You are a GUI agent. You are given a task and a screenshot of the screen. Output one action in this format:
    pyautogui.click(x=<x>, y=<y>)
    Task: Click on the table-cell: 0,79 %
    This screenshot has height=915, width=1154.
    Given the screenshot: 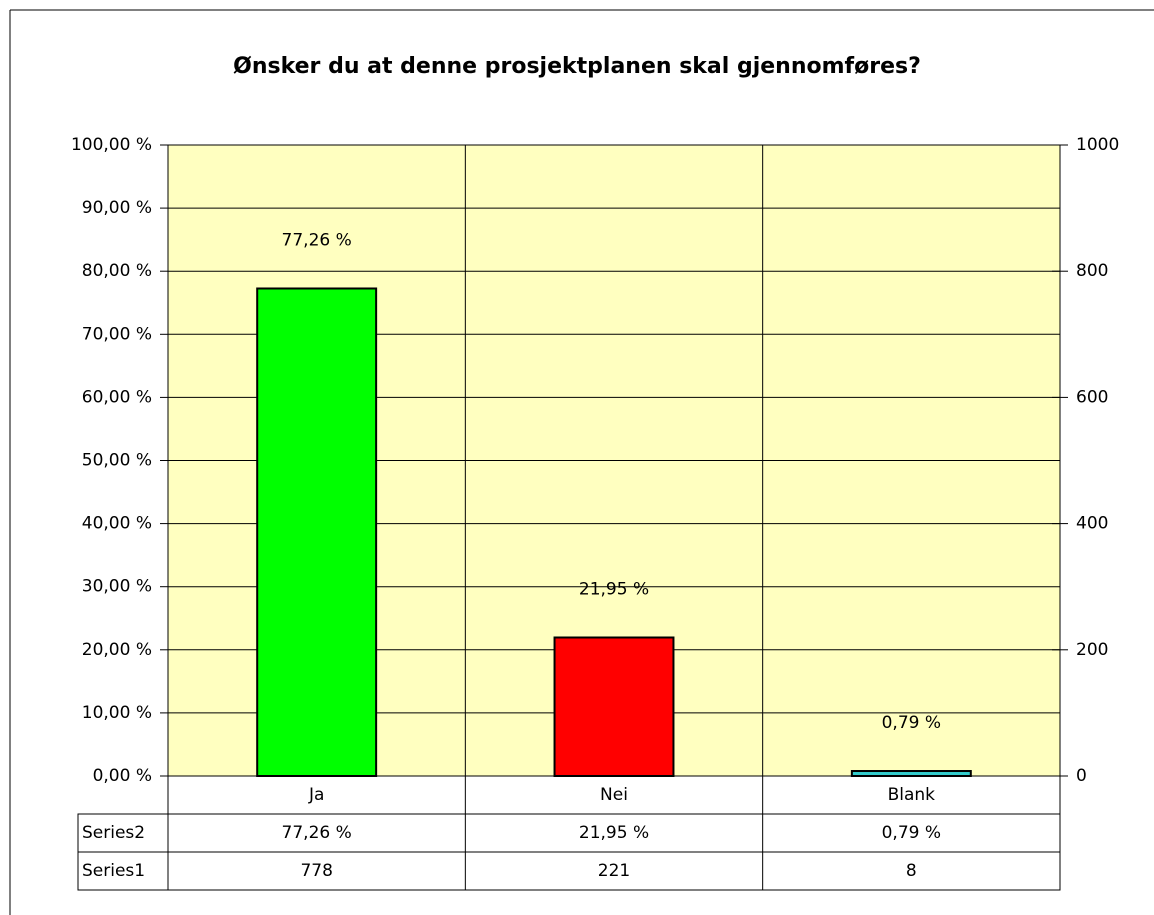 What is the action you would take?
    pyautogui.click(x=911, y=833)
    